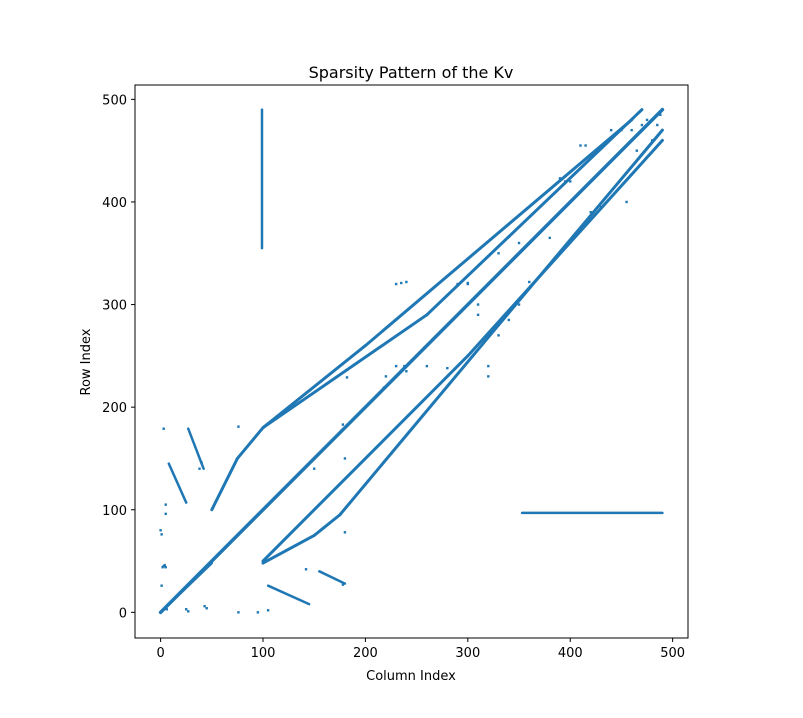  I want to click on x-axis-label: Column Index, so click(411, 676).